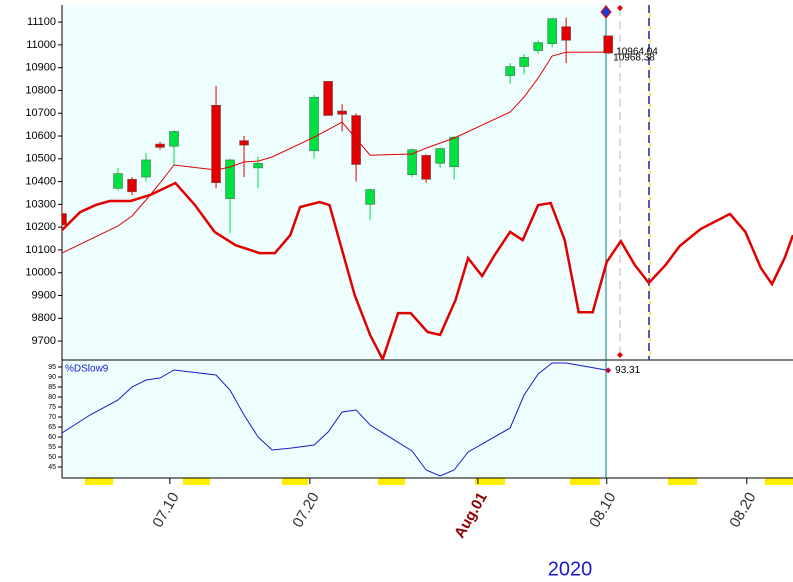 This screenshot has height=582, width=793. What do you see at coordinates (52, 427) in the screenshot?
I see `y-tick-label: 65` at bounding box center [52, 427].